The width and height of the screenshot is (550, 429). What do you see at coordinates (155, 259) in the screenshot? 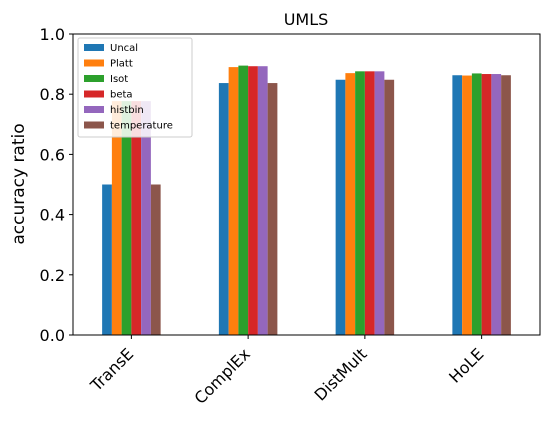
I see `bar-temperature-transe` at bounding box center [155, 259].